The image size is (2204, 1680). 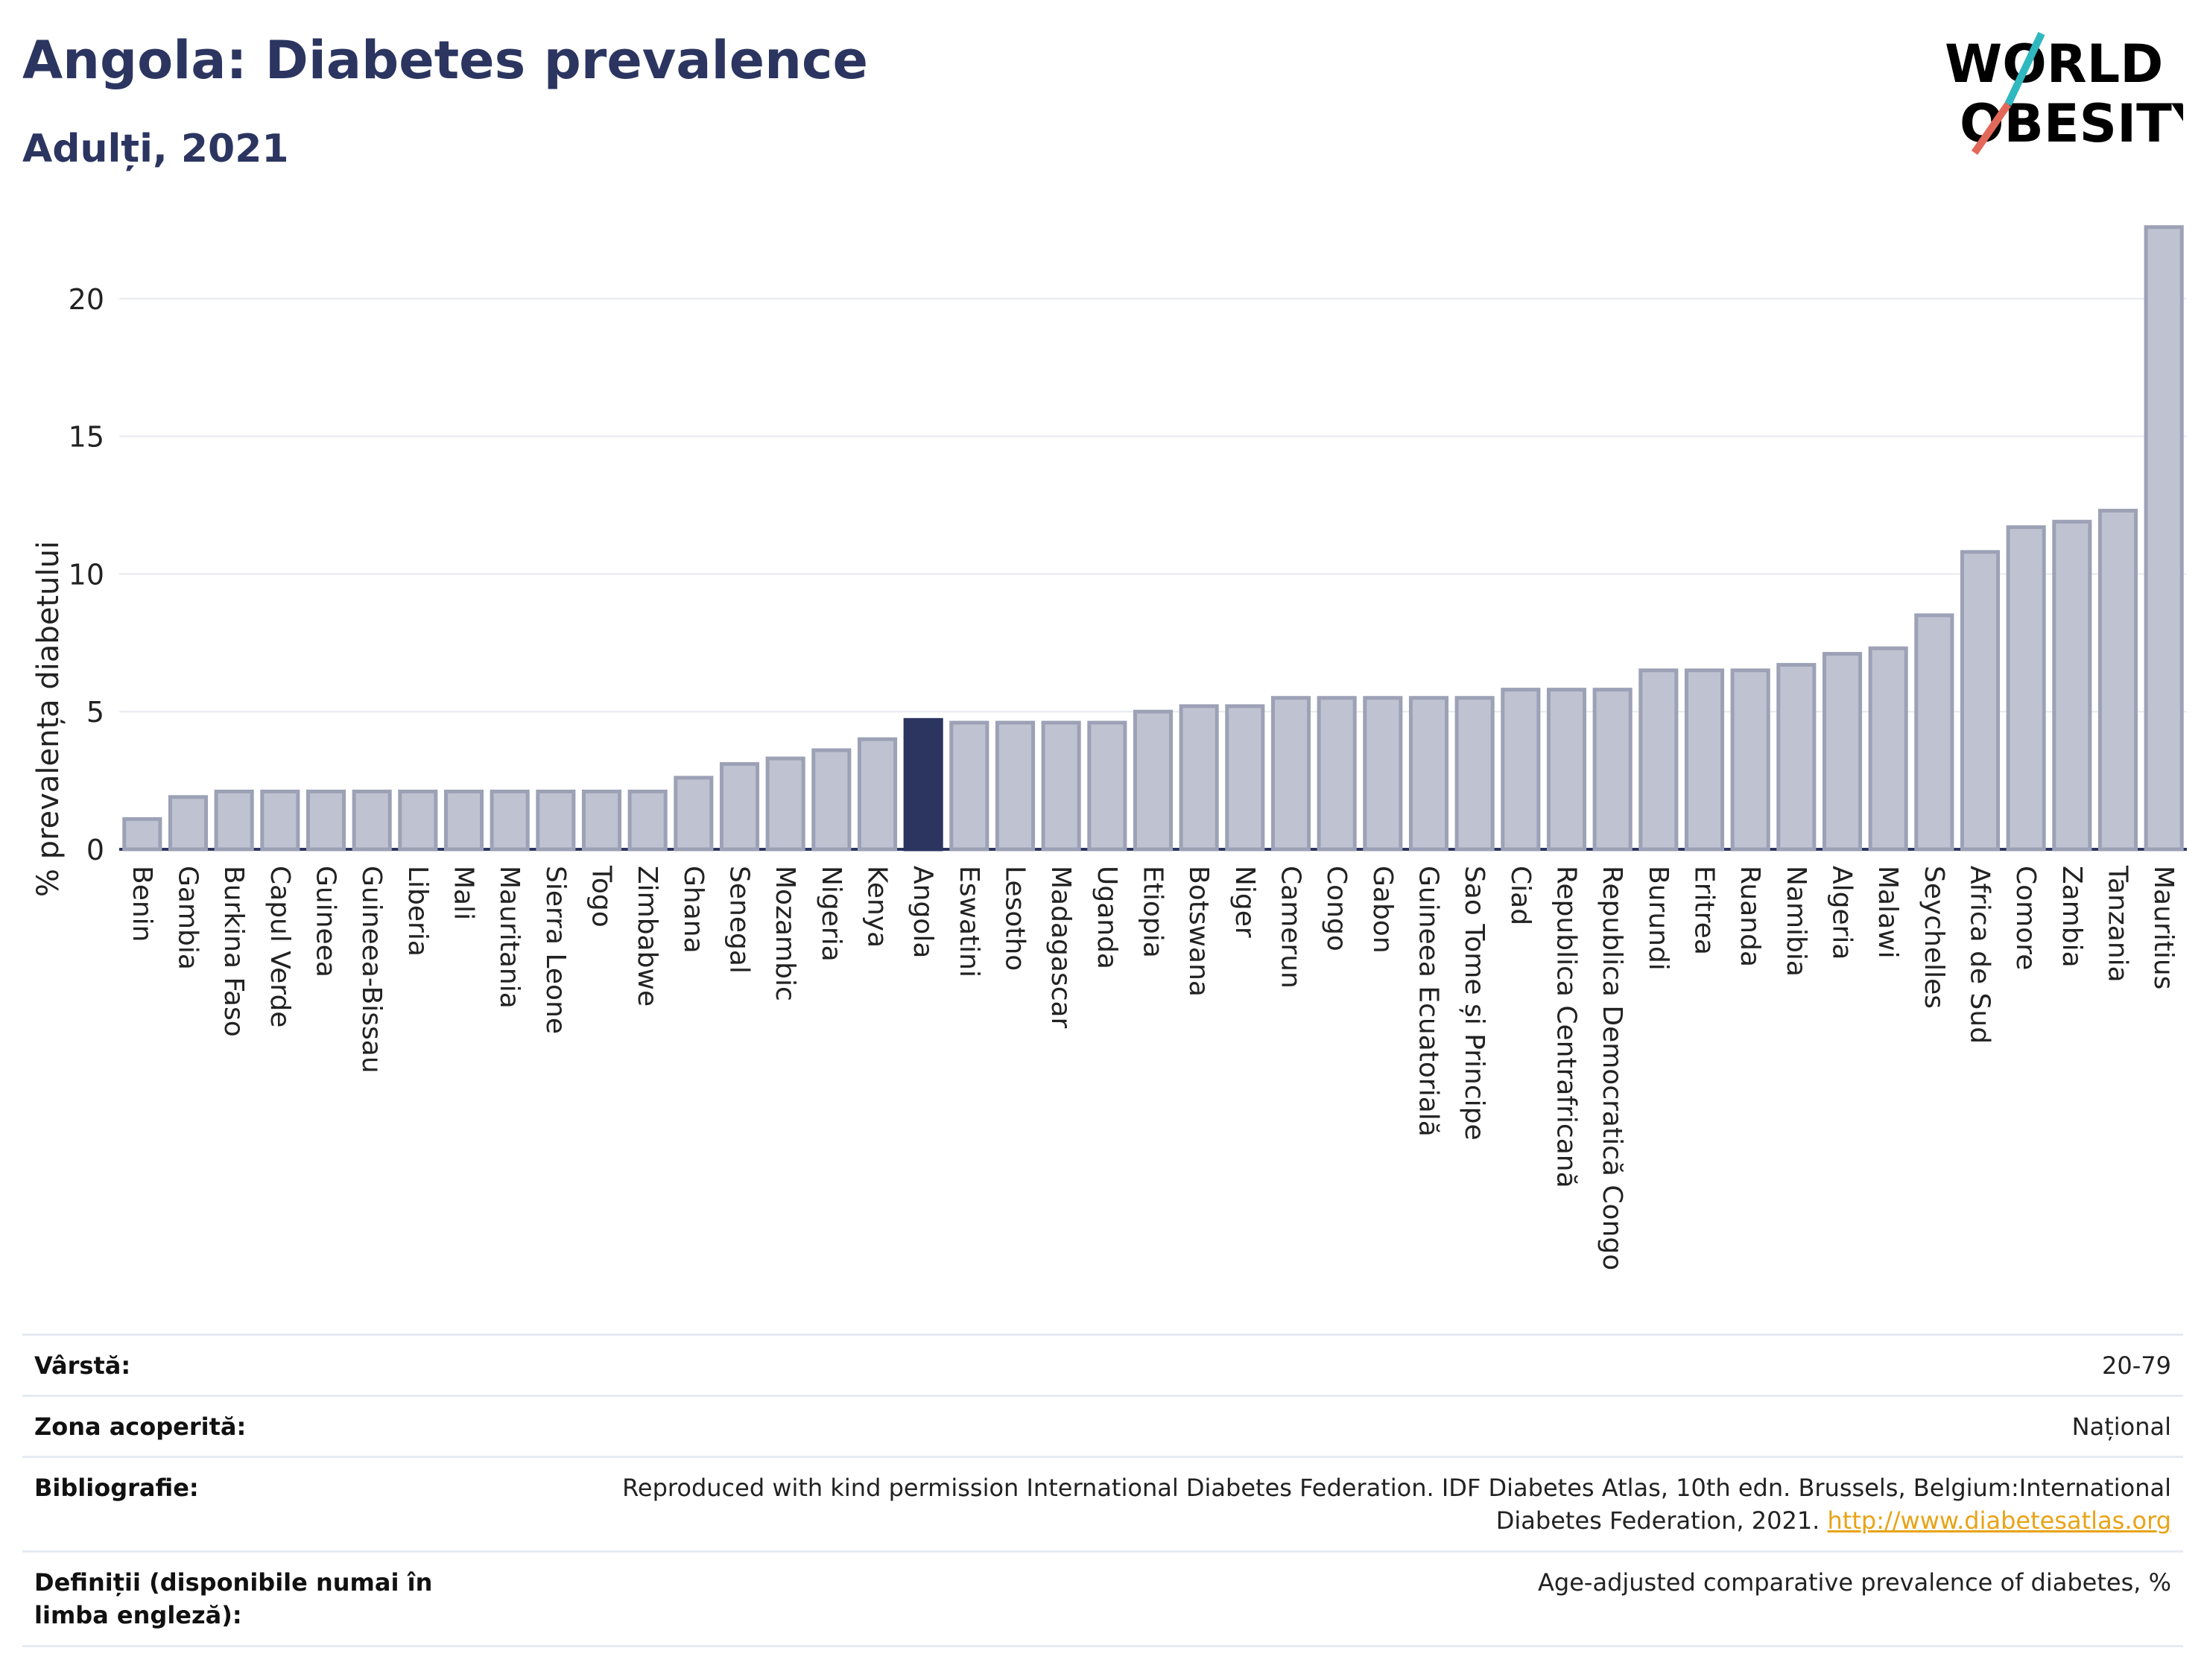 I want to click on bar-comore, so click(x=2026, y=688).